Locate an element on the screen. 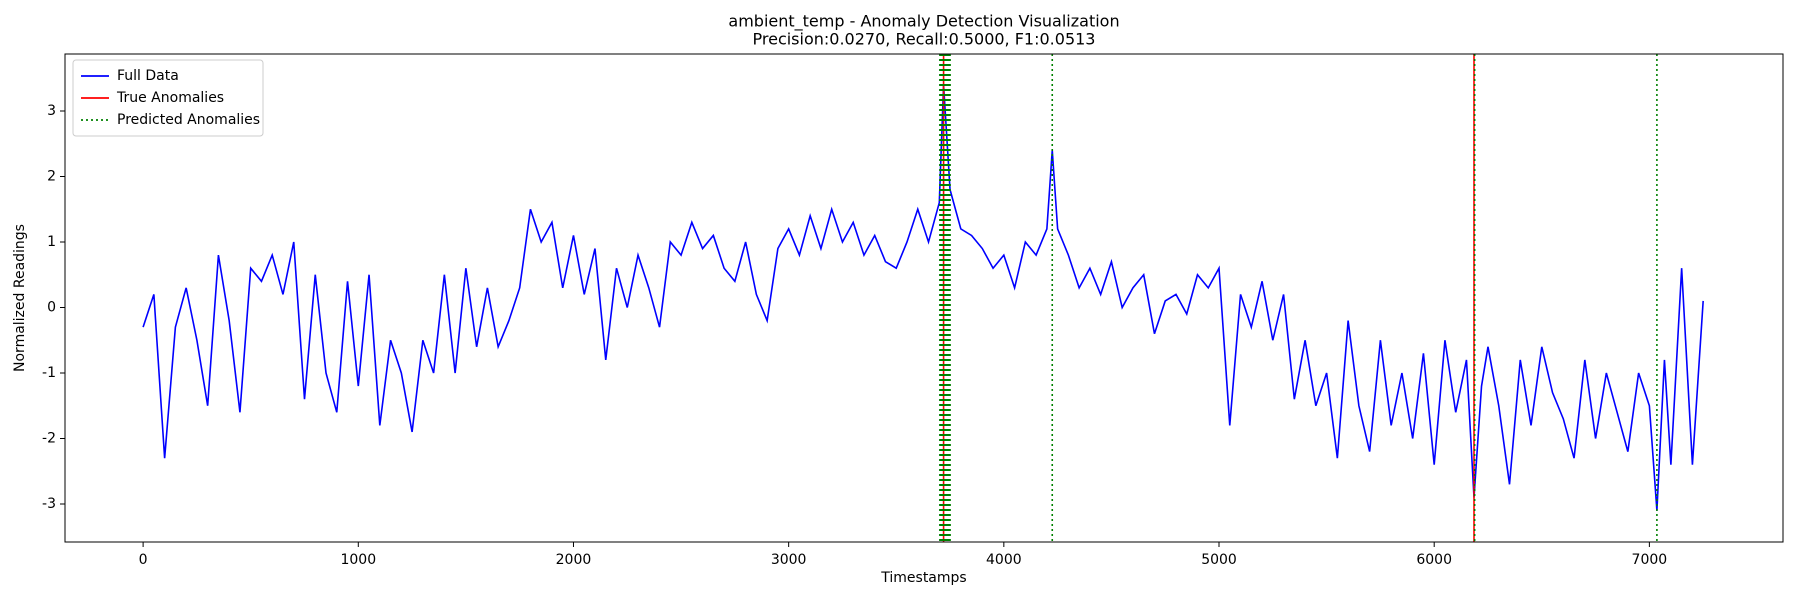  x-tick-label: 6000 is located at coordinates (1434, 560).